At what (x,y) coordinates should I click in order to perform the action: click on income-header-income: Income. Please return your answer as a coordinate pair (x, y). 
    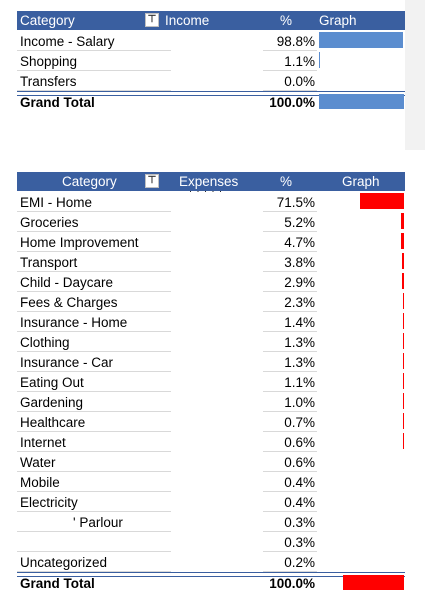
    Looking at the image, I should click on (187, 20).